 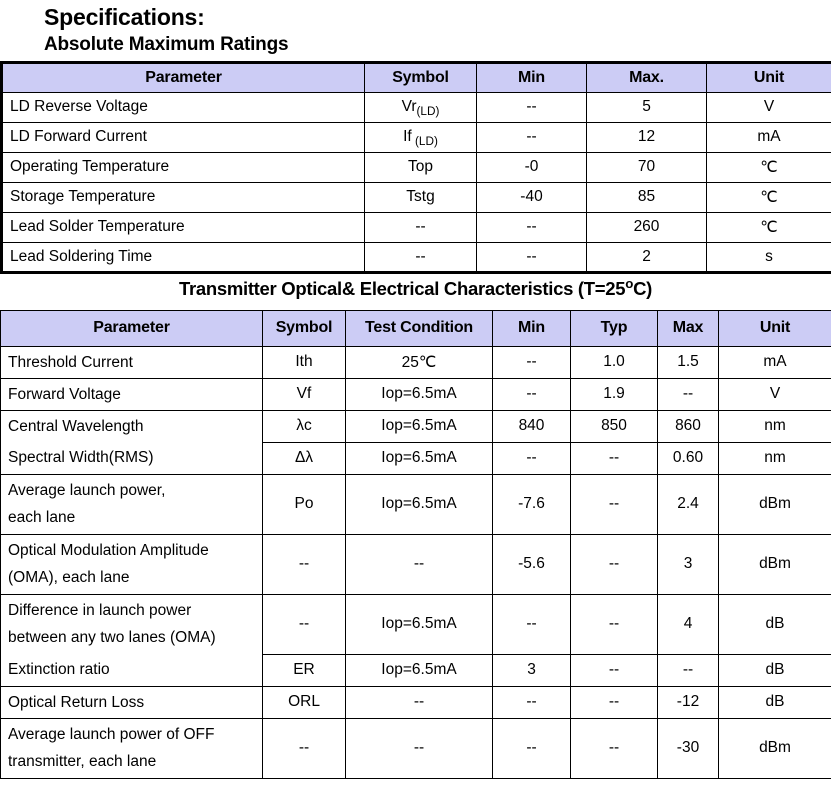 I want to click on cell-parameter: Threshold Current, so click(x=132, y=362).